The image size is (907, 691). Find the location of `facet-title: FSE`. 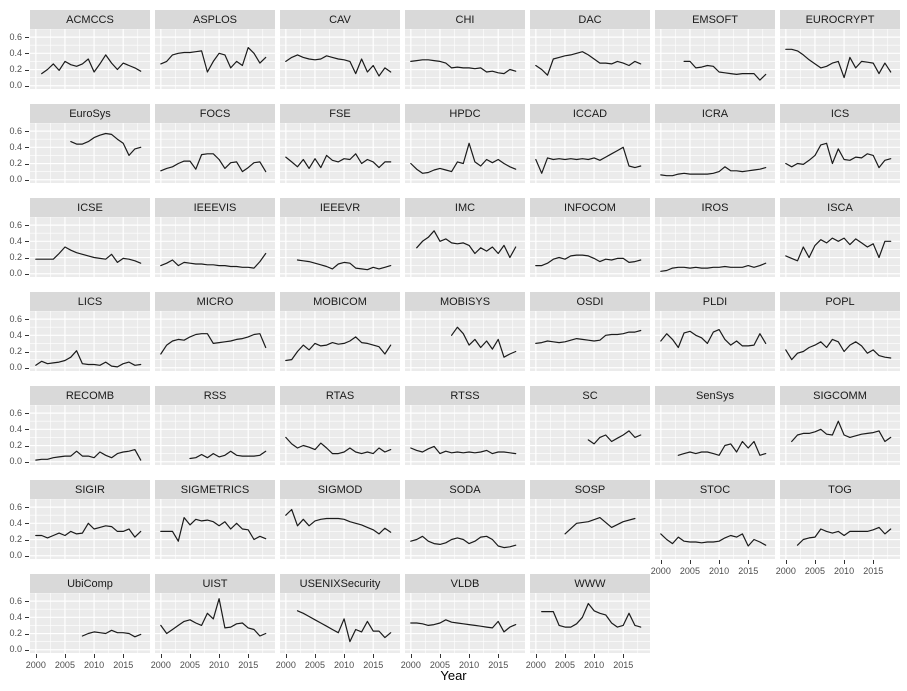

facet-title: FSE is located at coordinates (340, 113).